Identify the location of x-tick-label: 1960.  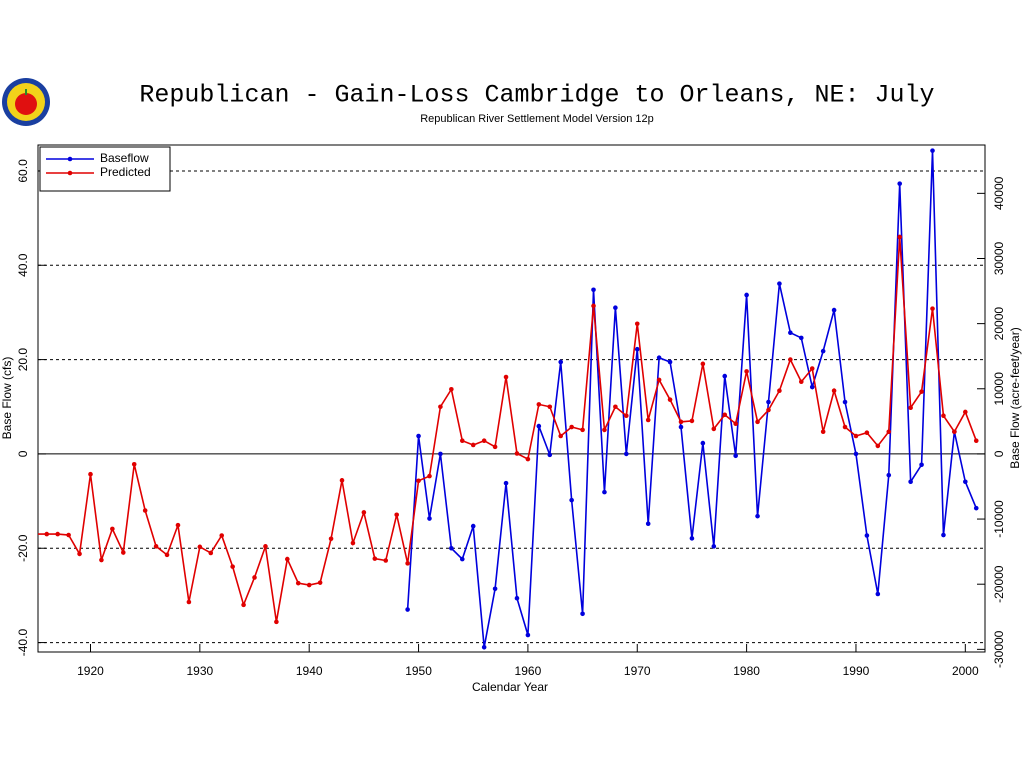
(528, 671).